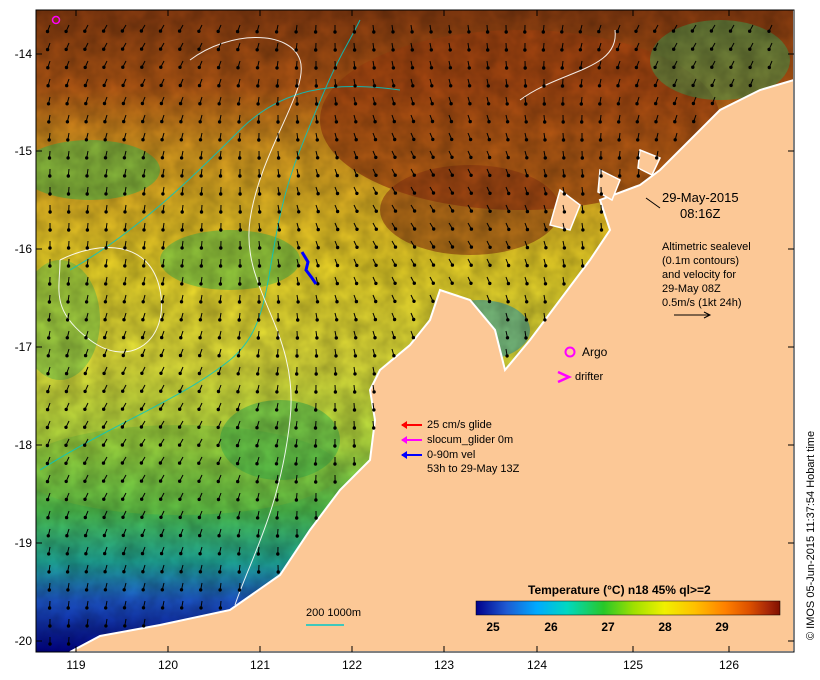  Describe the element at coordinates (653, 203) in the screenshot. I see `date-pointer-line` at that location.